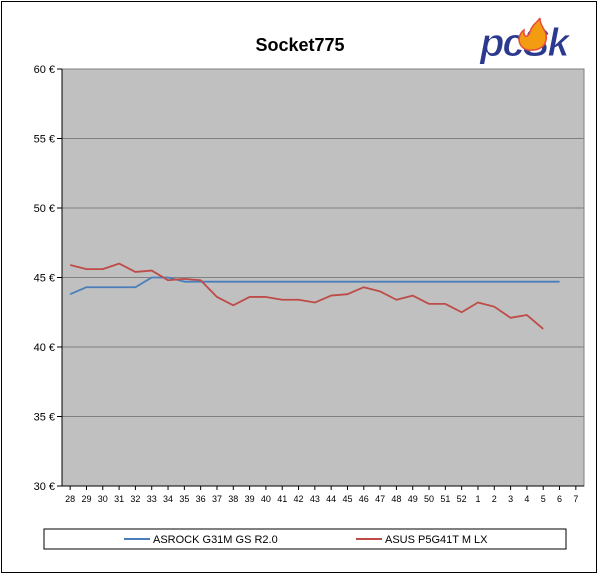 Image resolution: width=600 pixels, height=576 pixels. Describe the element at coordinates (462, 499) in the screenshot. I see `x-tick-label: 52` at that location.